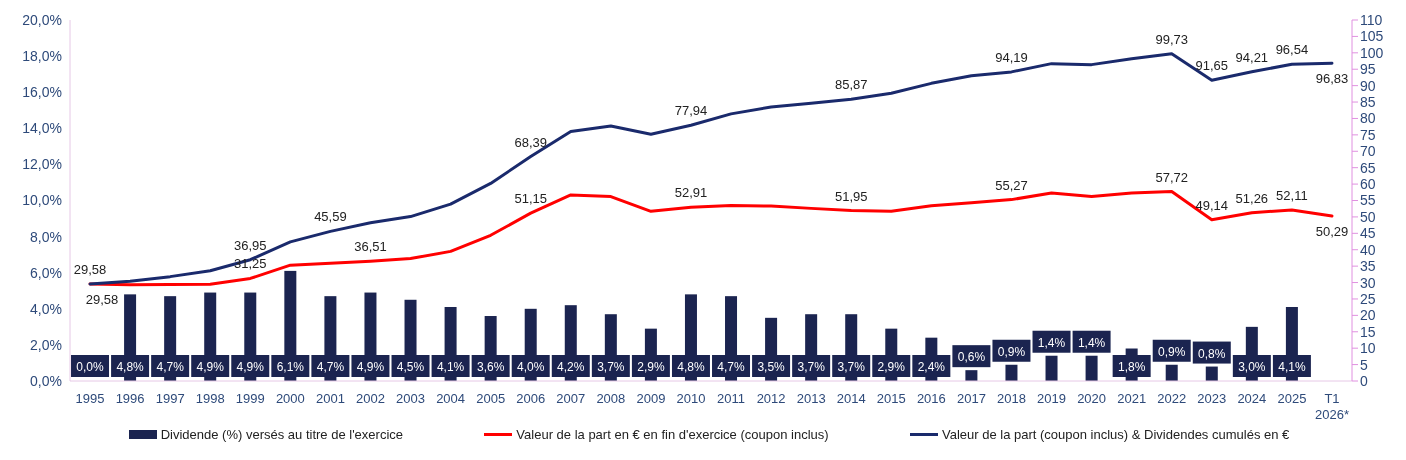  Describe the element at coordinates (1368, 348) in the screenshot. I see `y2-tick-label: 10` at that location.